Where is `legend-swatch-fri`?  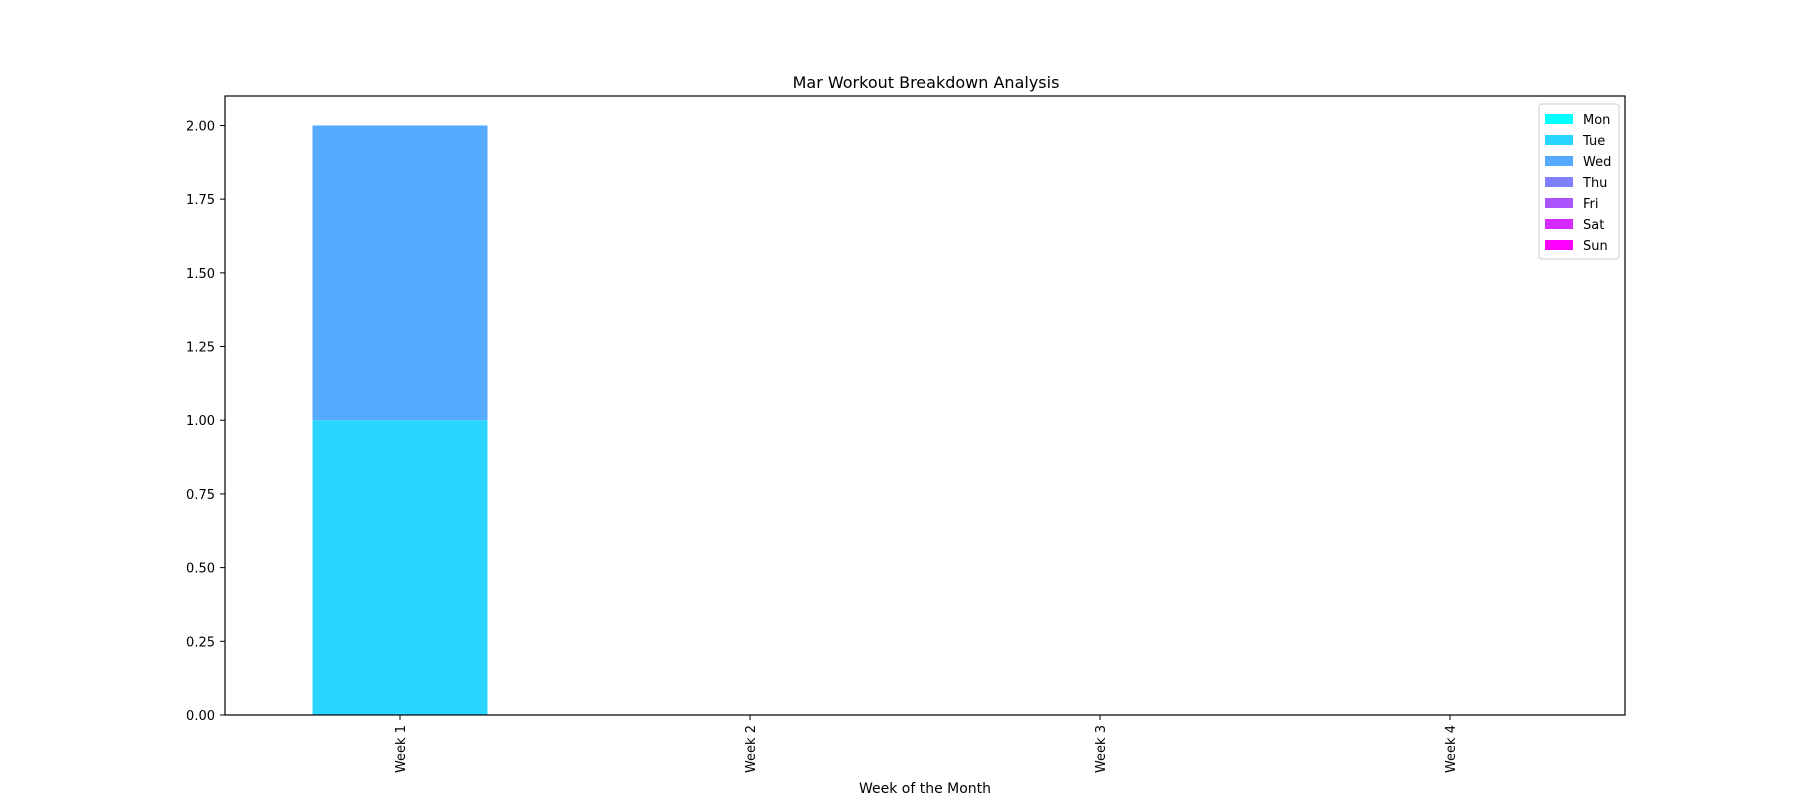
legend-swatch-fri is located at coordinates (1559, 203).